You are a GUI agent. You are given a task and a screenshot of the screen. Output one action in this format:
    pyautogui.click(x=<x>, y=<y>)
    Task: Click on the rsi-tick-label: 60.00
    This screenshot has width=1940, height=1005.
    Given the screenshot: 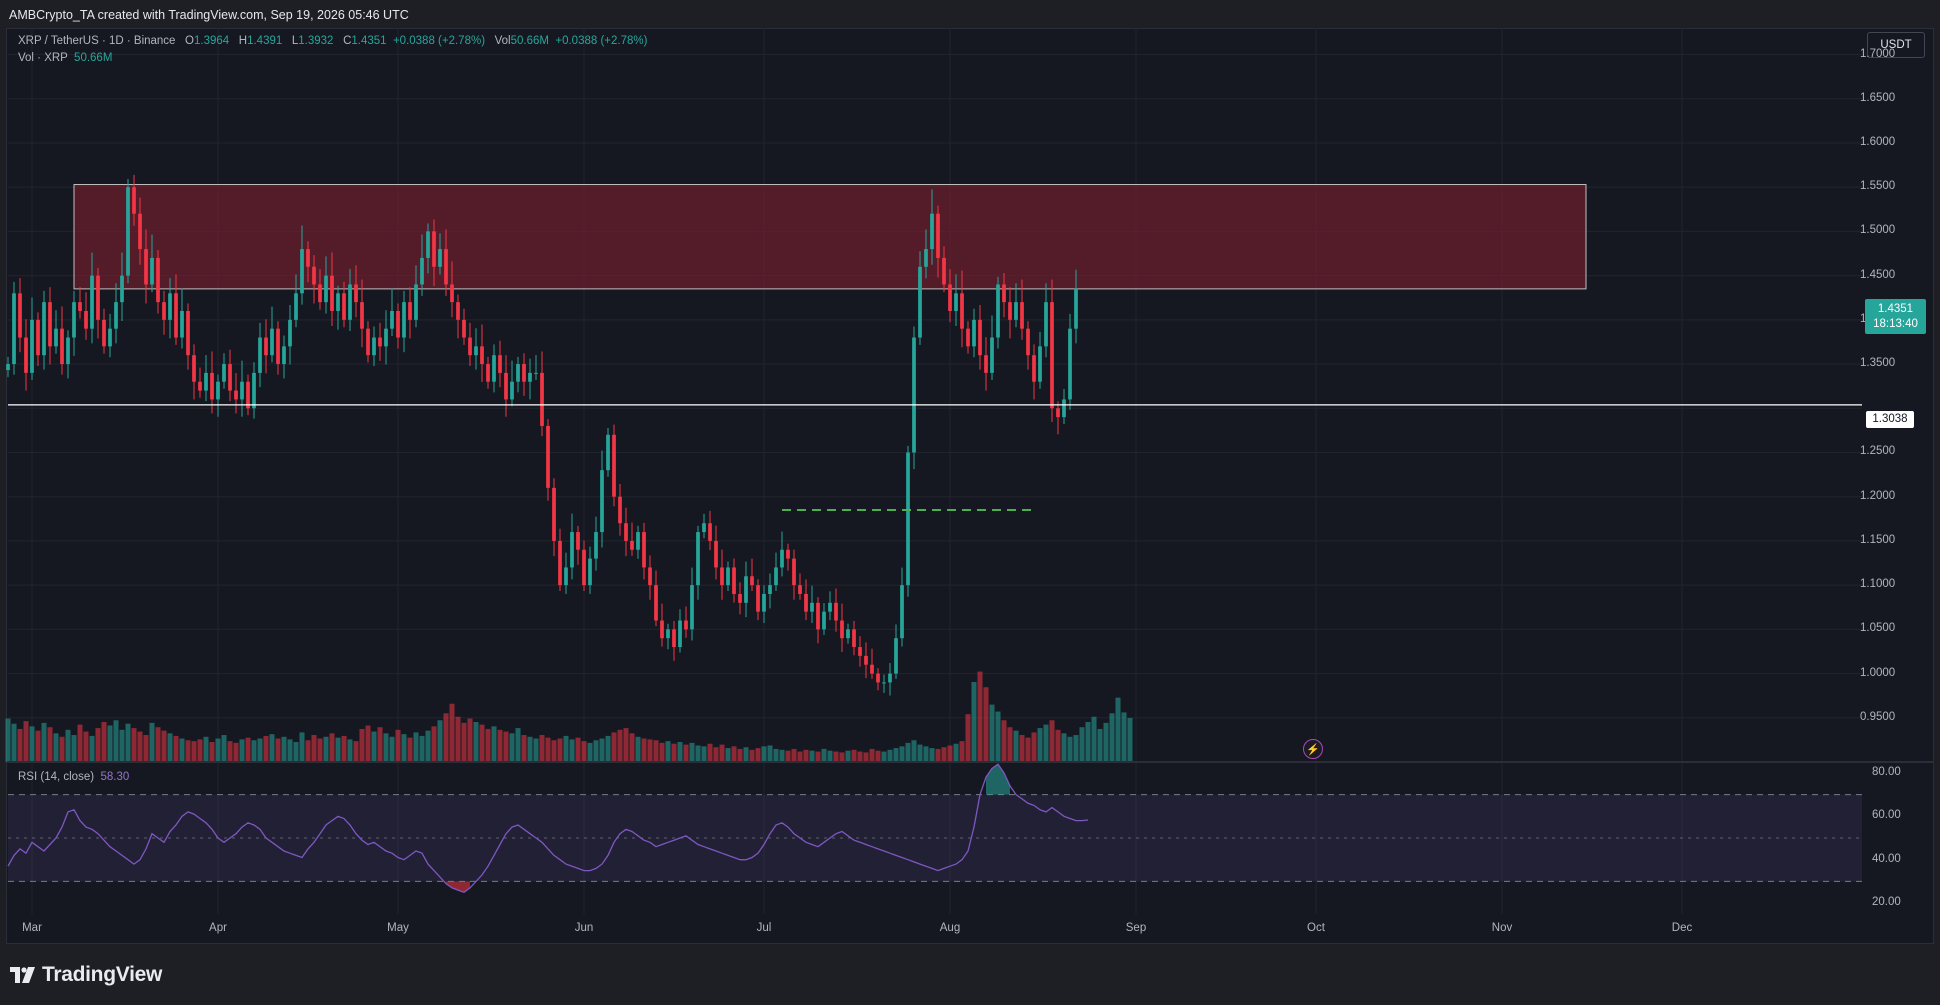 What is the action you would take?
    pyautogui.click(x=1886, y=815)
    